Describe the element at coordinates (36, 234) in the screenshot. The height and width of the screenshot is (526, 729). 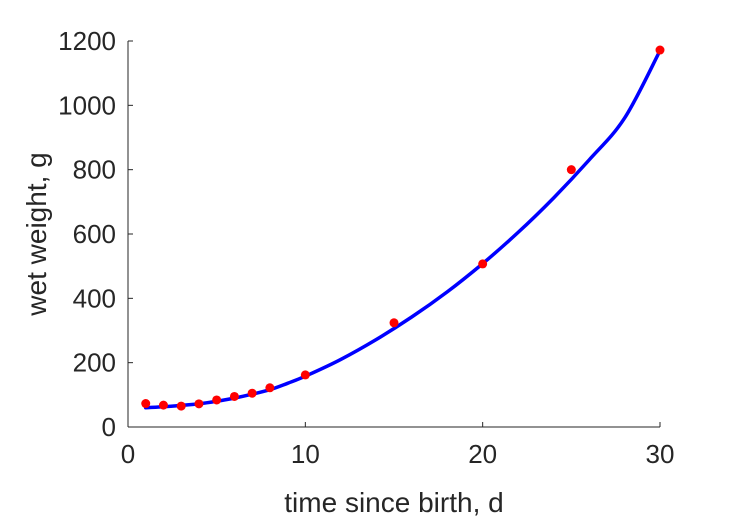
I see `y-axis-label: wet weight, g` at that location.